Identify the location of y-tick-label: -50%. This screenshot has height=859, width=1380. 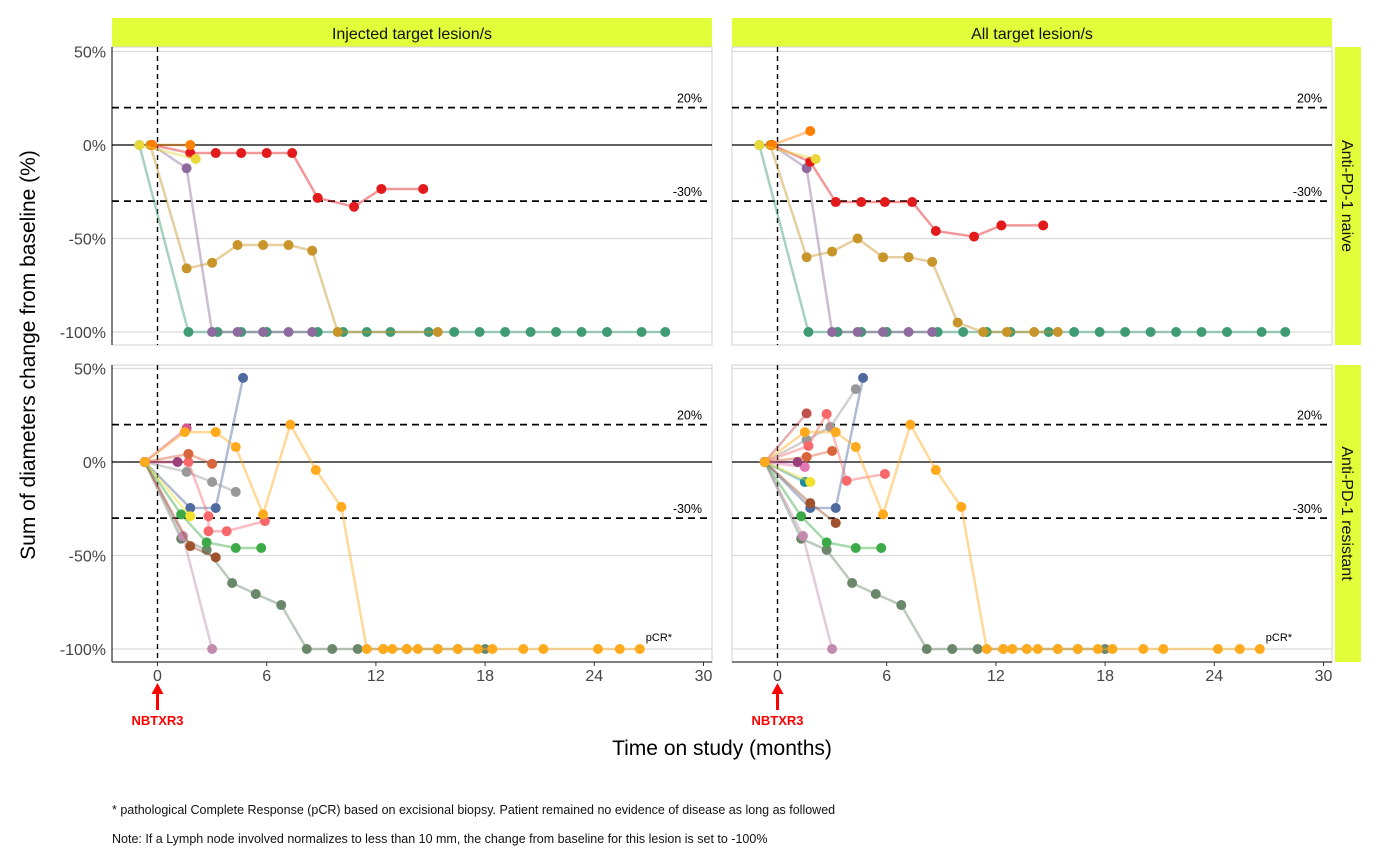
(87, 240).